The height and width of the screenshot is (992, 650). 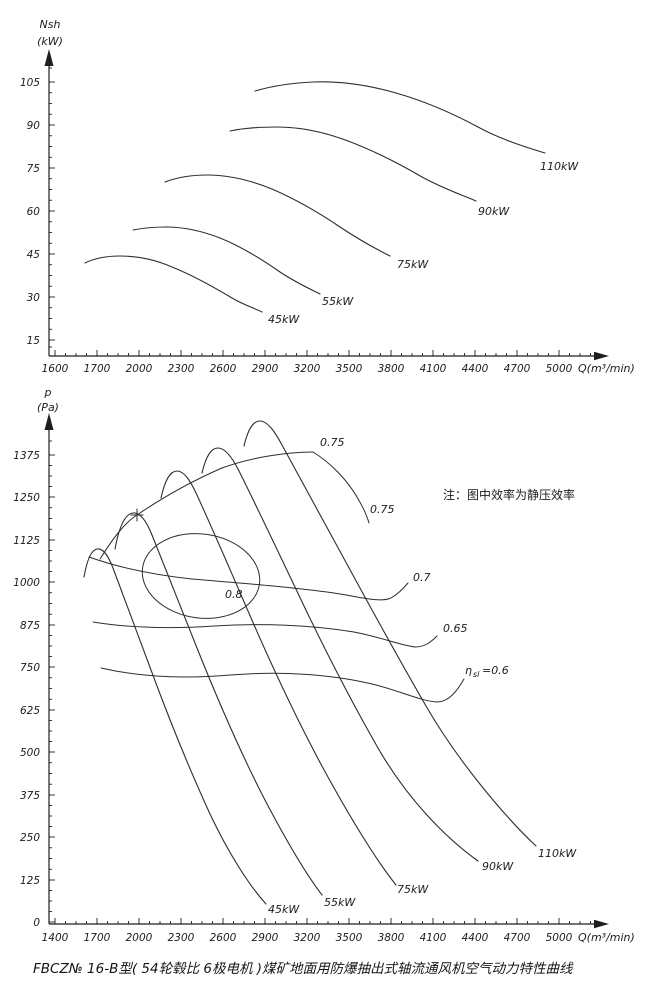 I want to click on top-x-label: 2600, so click(x=223, y=369).